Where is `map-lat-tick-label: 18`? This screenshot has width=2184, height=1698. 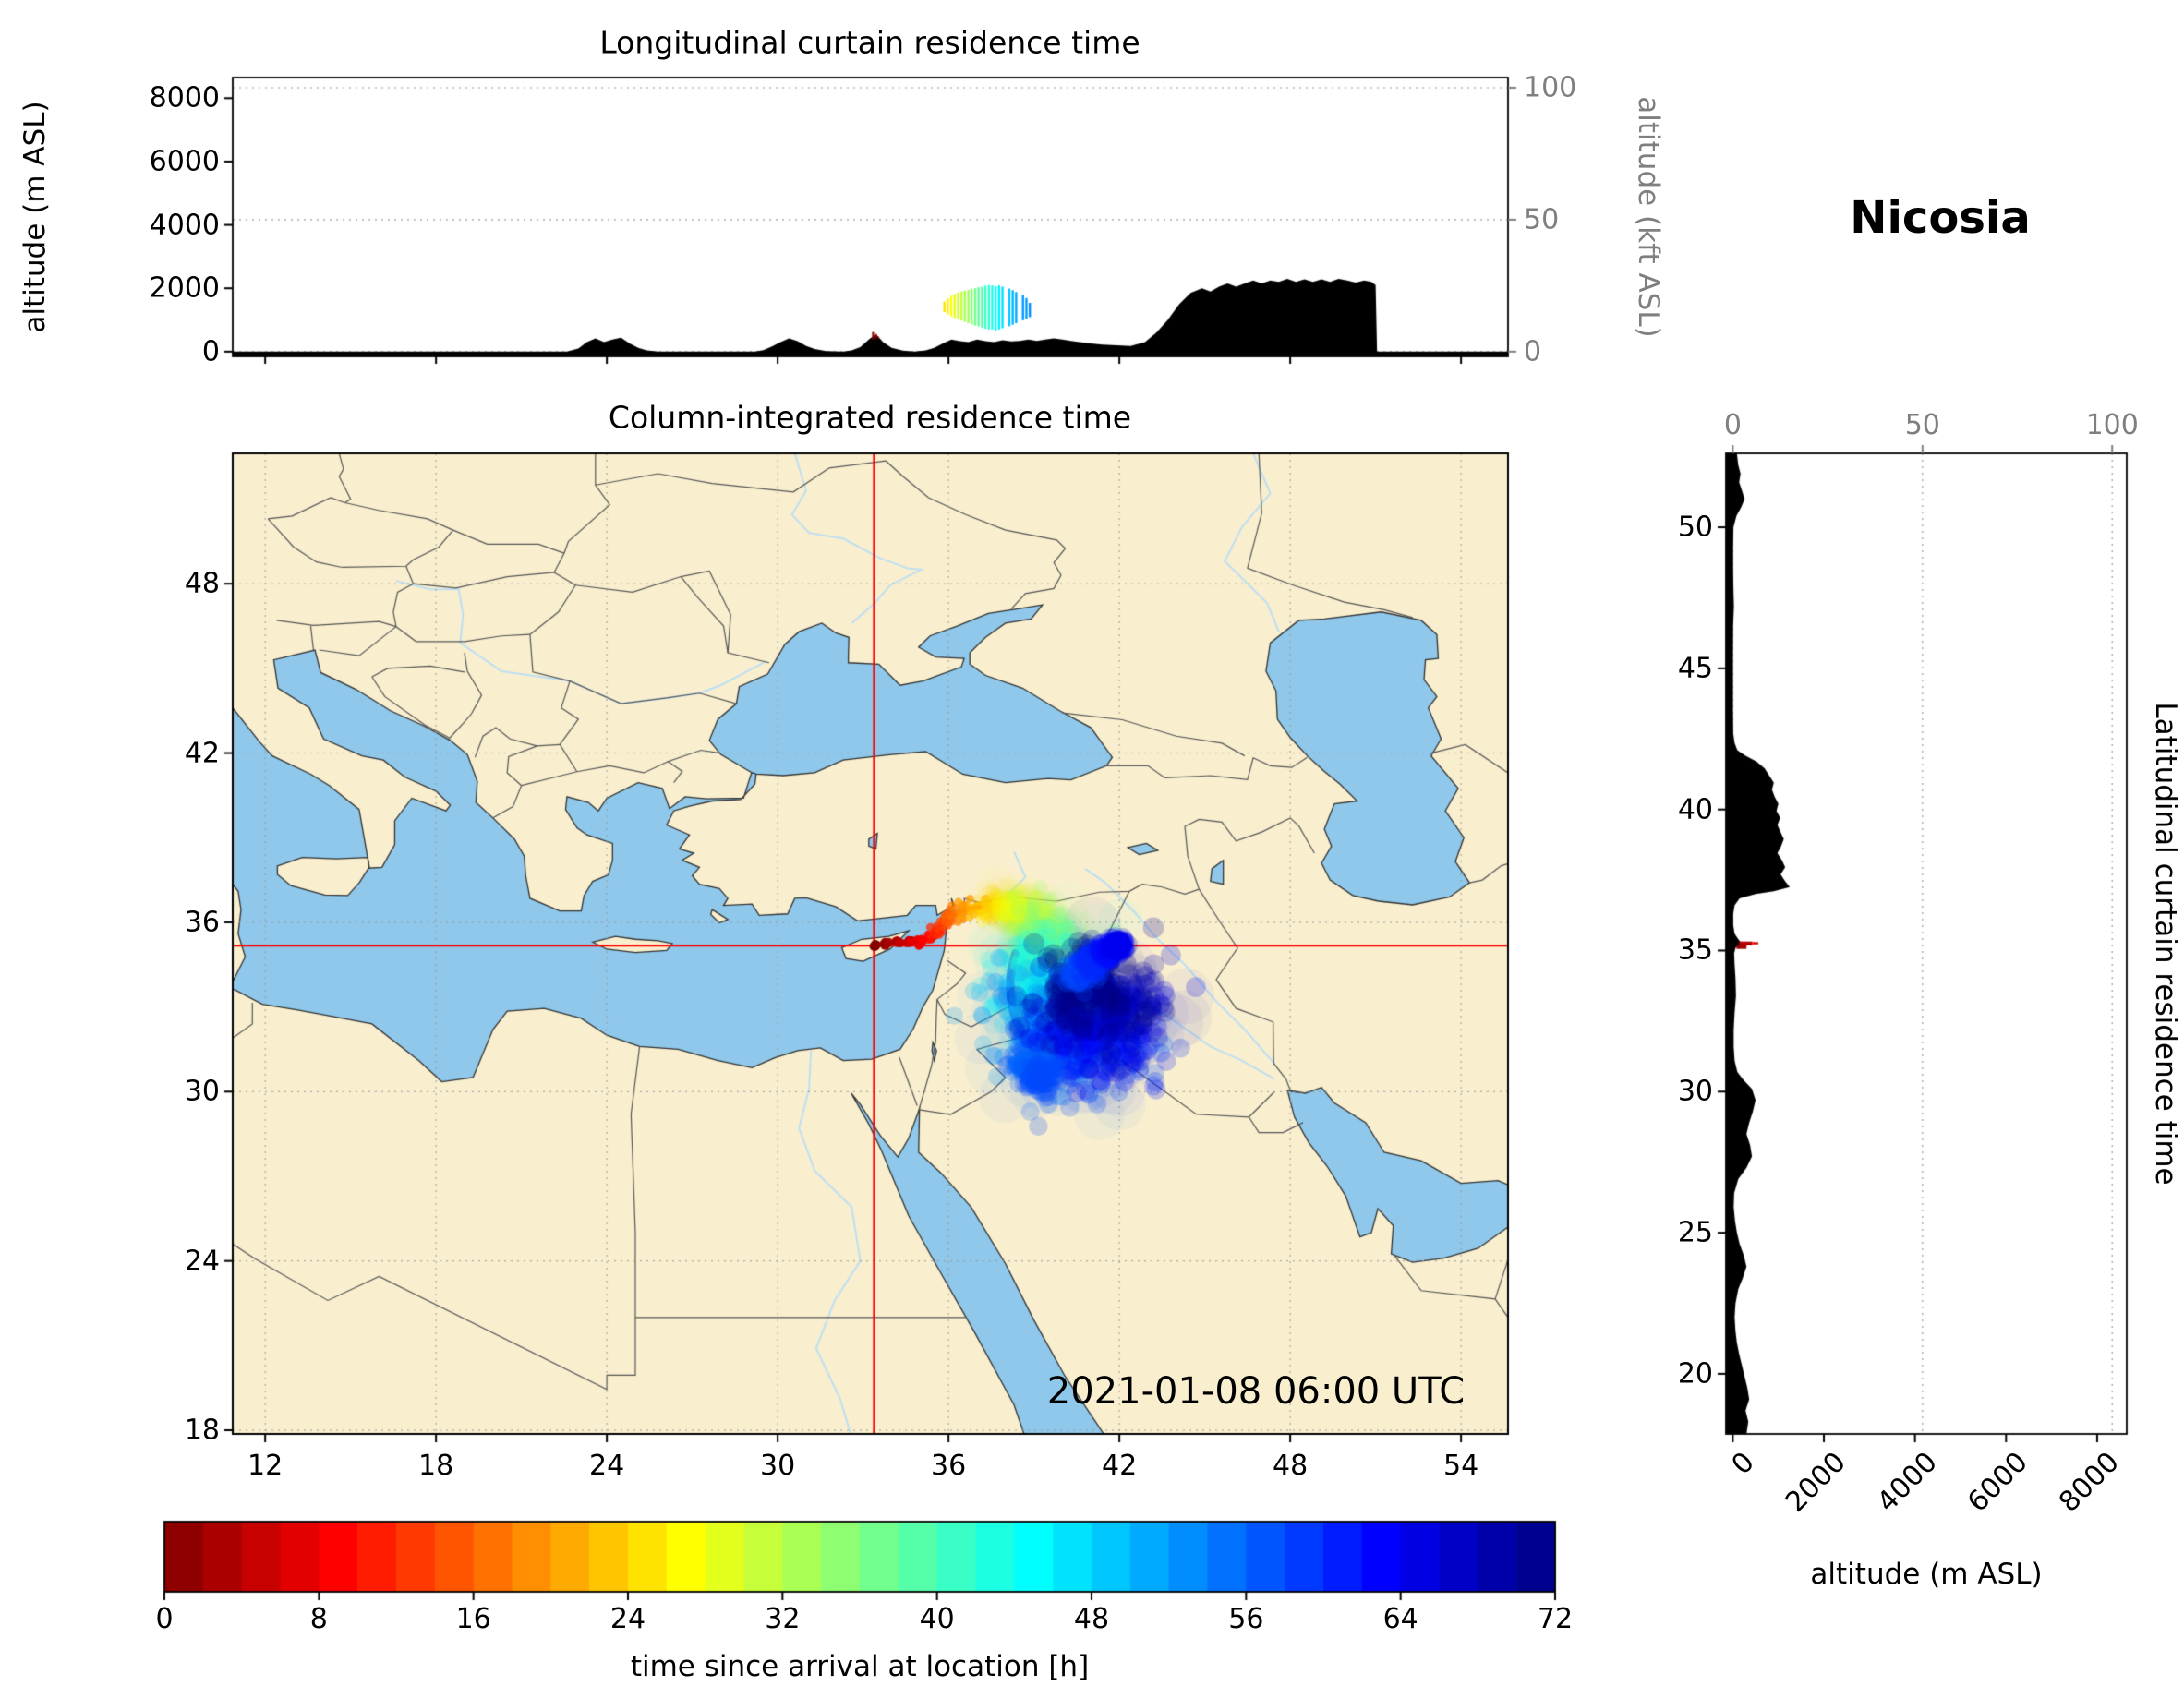 map-lat-tick-label: 18 is located at coordinates (202, 1430).